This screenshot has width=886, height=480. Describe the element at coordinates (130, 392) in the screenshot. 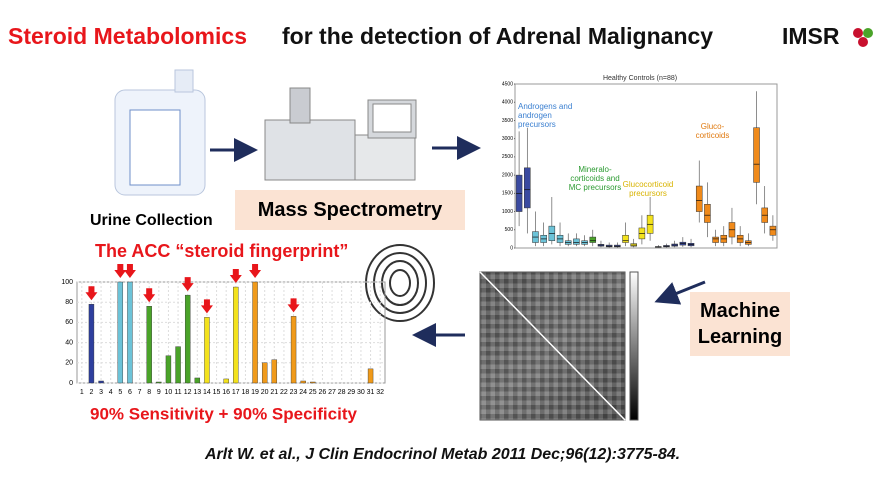

I see `x-tick-label: 6` at that location.